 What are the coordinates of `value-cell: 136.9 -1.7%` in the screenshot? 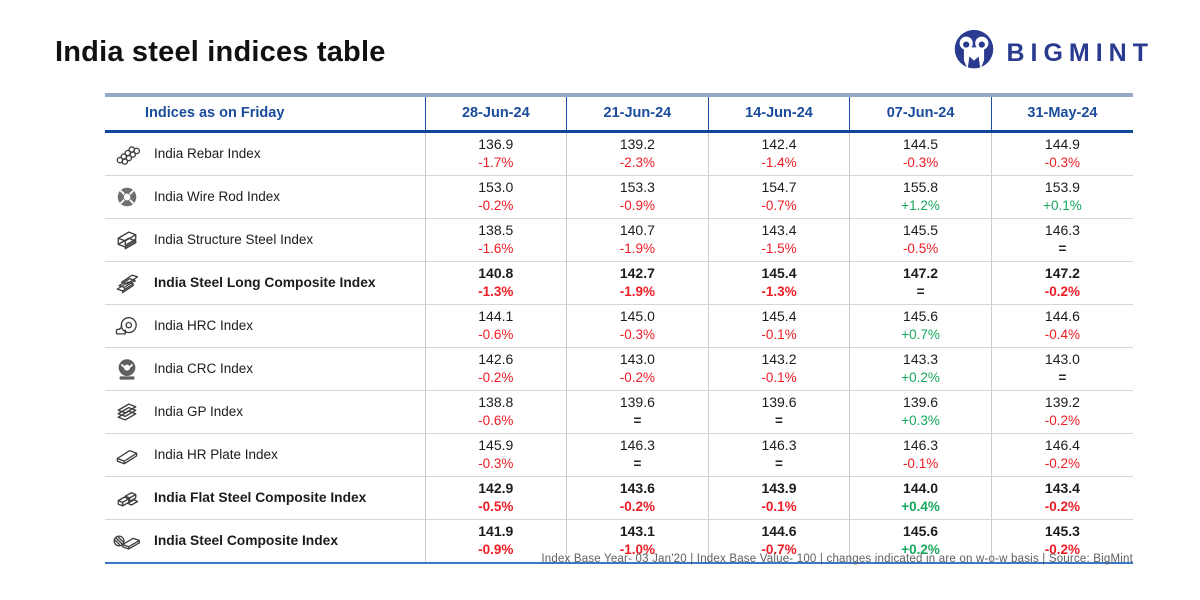 It's located at (495, 153).